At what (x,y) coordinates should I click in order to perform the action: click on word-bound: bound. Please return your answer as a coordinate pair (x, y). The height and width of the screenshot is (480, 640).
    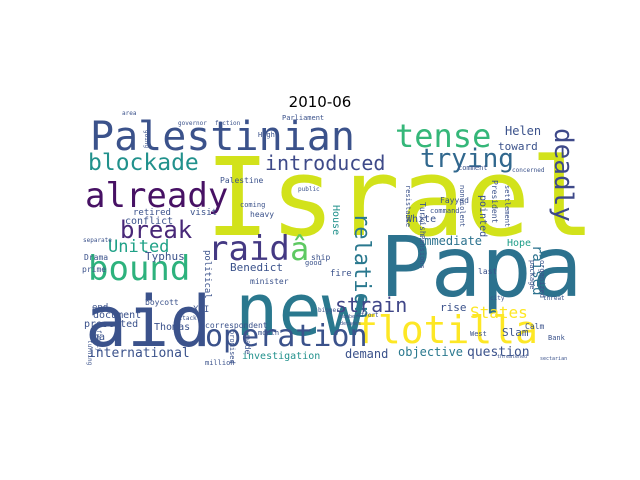
    Looking at the image, I should click on (139, 269).